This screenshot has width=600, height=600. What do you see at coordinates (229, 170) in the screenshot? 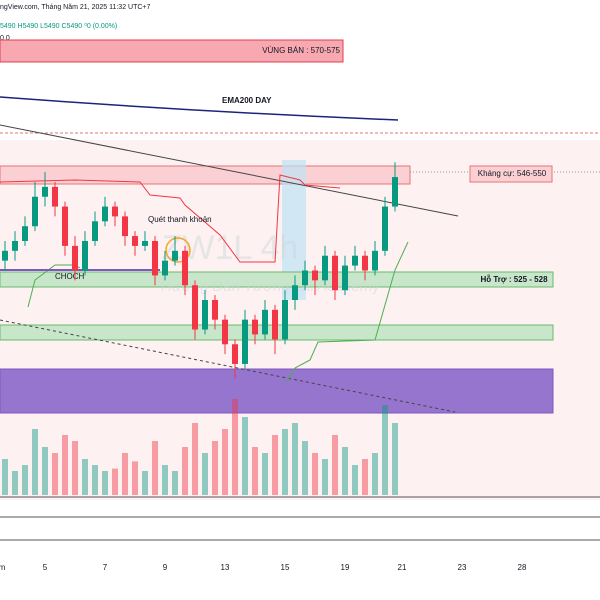
I see `trendline` at bounding box center [229, 170].